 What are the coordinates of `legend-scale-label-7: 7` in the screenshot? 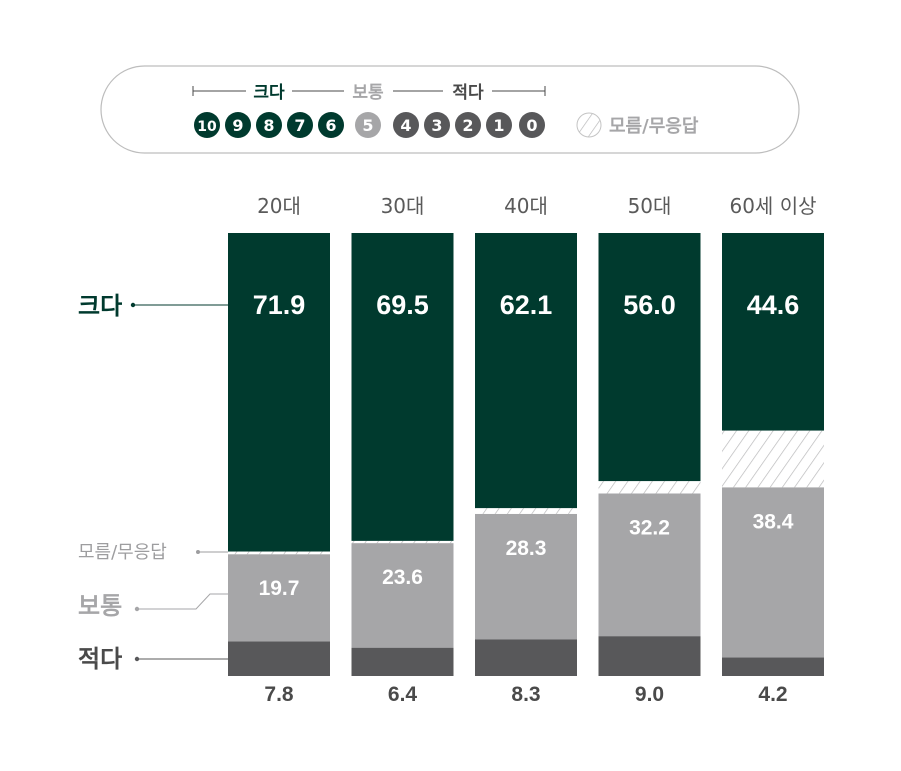 It's located at (299, 125).